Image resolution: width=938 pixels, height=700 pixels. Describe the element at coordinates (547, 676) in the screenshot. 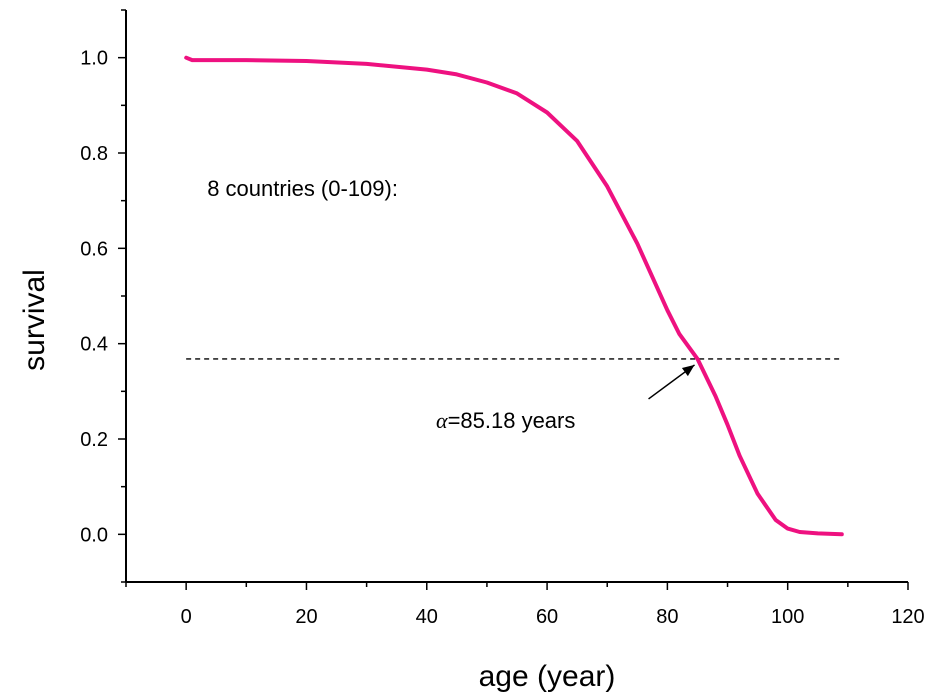

I see `x-axis-title: age (year)` at that location.